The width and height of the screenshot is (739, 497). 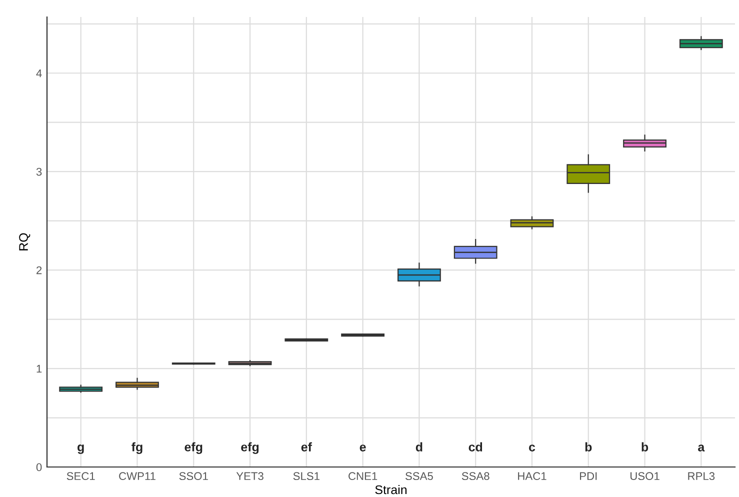 What do you see at coordinates (475, 447) in the screenshot?
I see `annotation: cd` at bounding box center [475, 447].